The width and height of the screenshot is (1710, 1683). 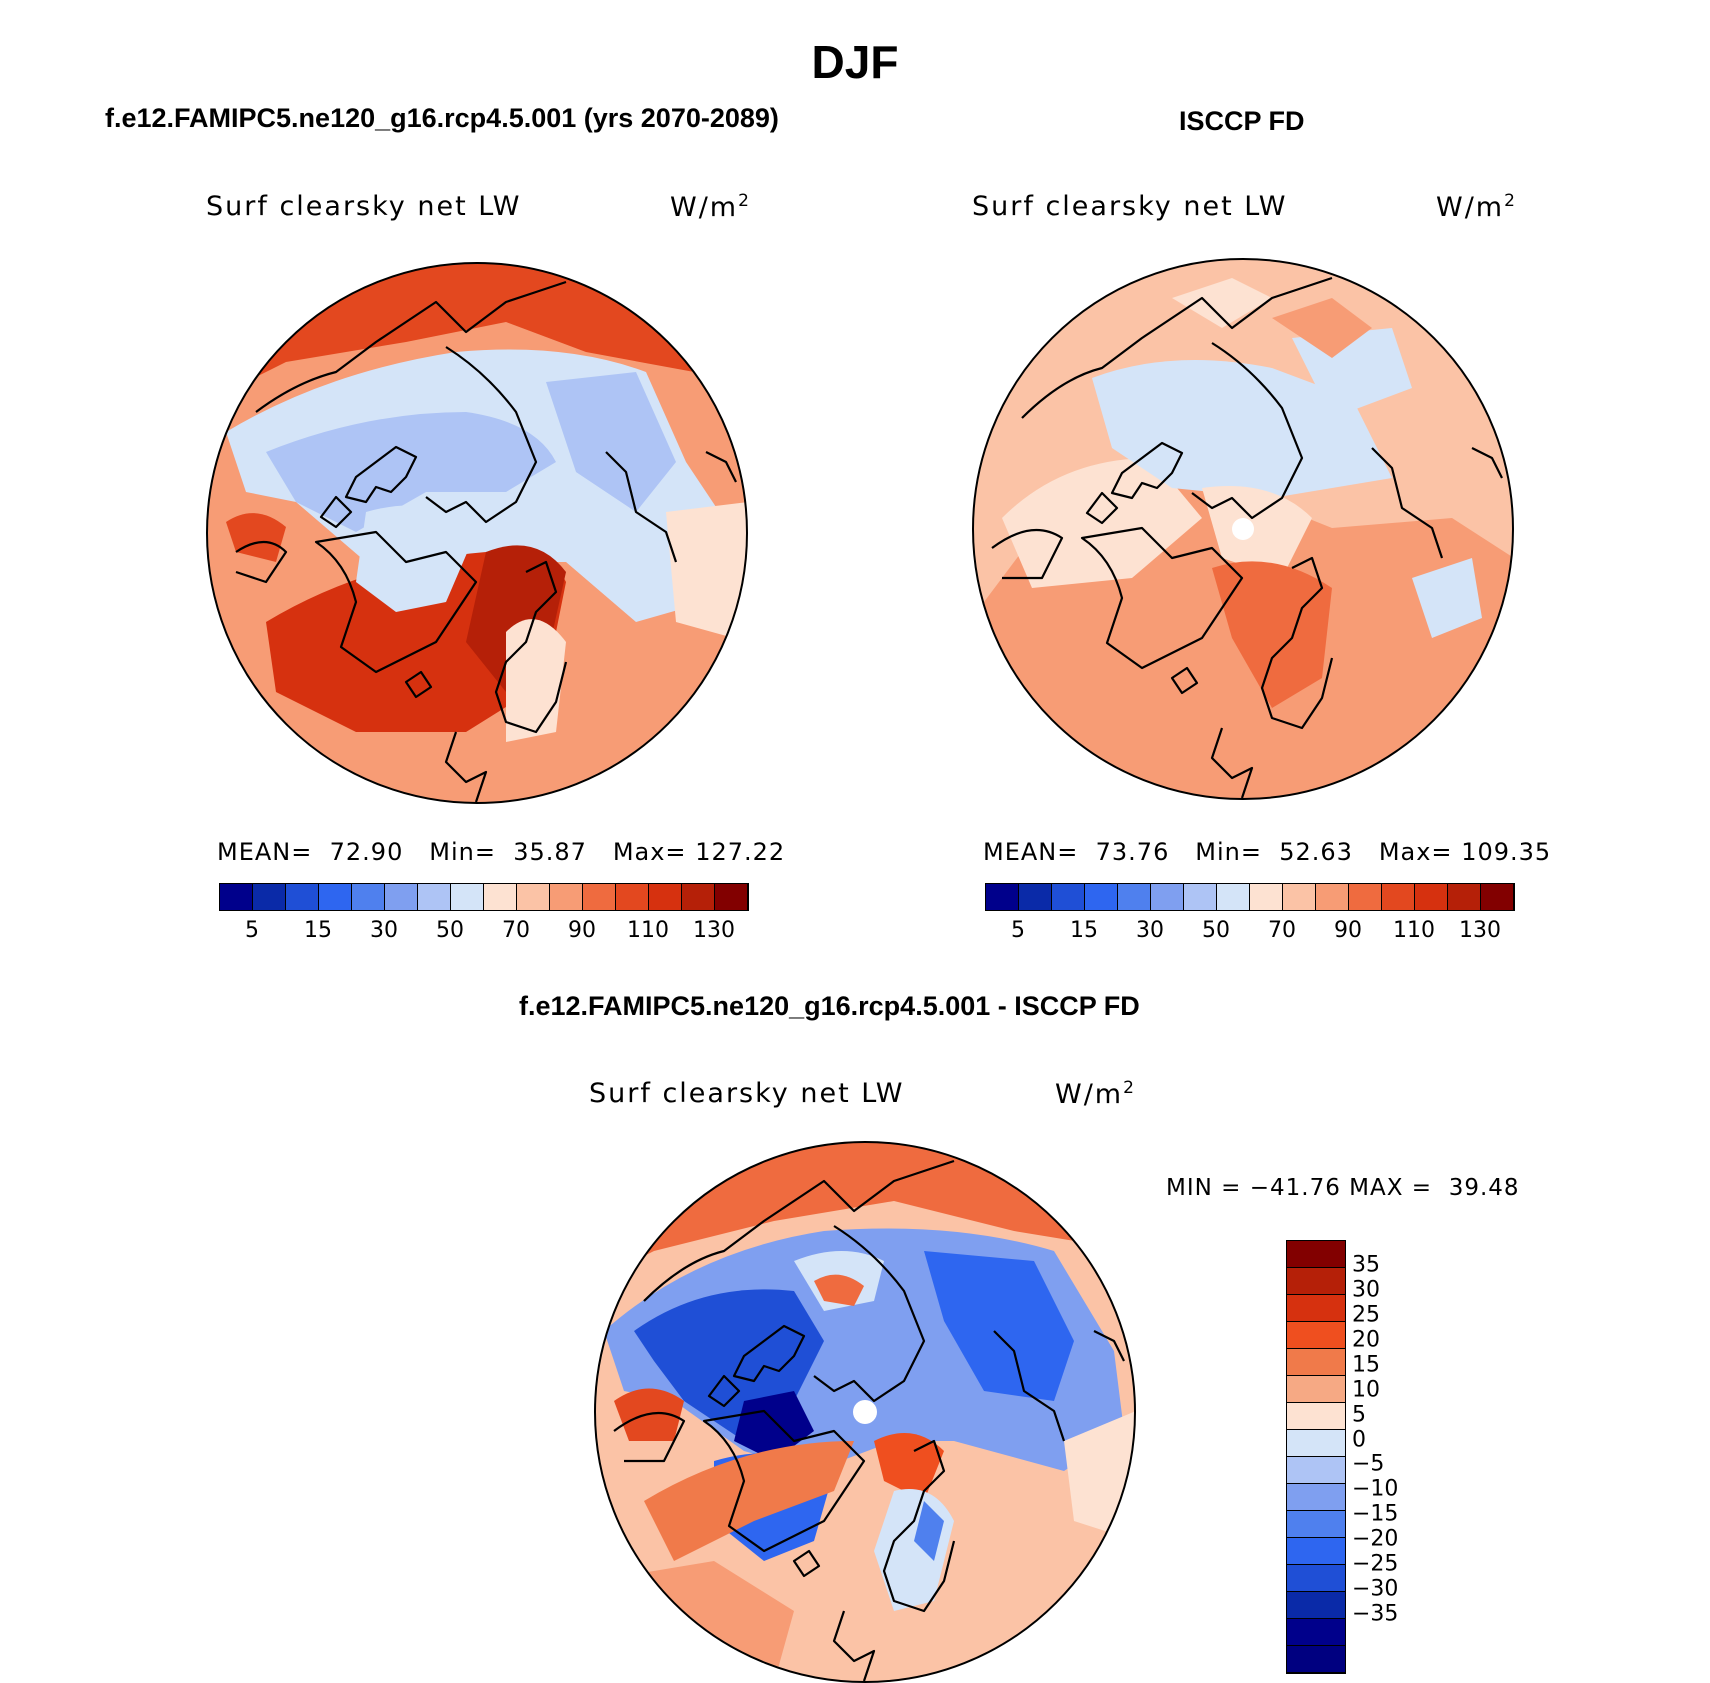 What do you see at coordinates (384, 930) in the screenshot?
I see `colorbar-tick-label: 30` at bounding box center [384, 930].